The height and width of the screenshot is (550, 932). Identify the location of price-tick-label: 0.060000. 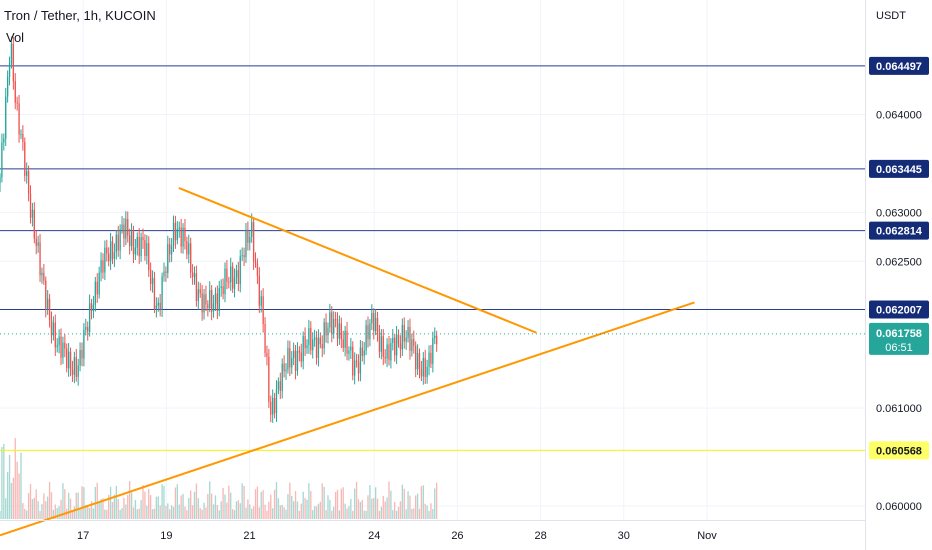
(899, 507).